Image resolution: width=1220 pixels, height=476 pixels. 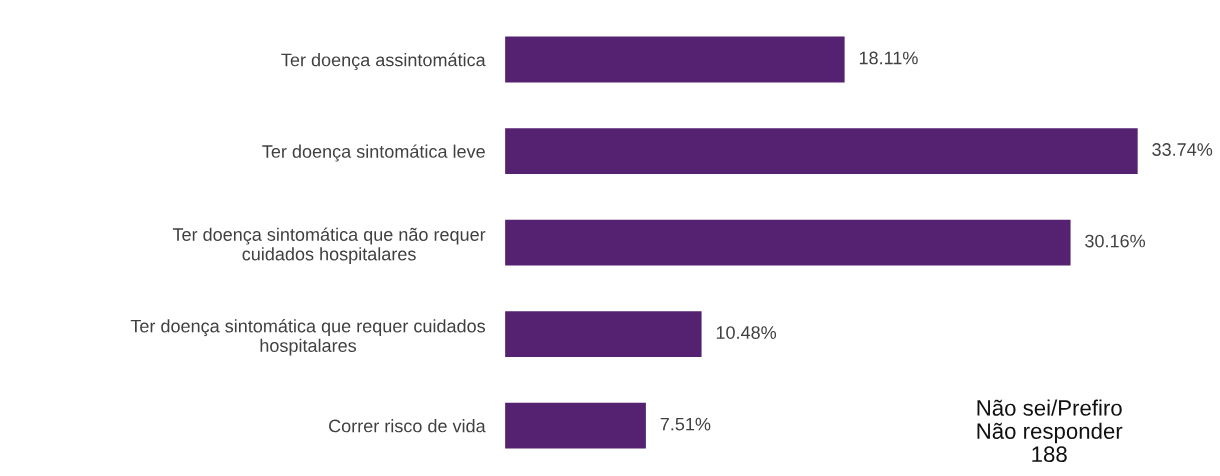 What do you see at coordinates (1182, 149) in the screenshot?
I see `data-label: 33.74%` at bounding box center [1182, 149].